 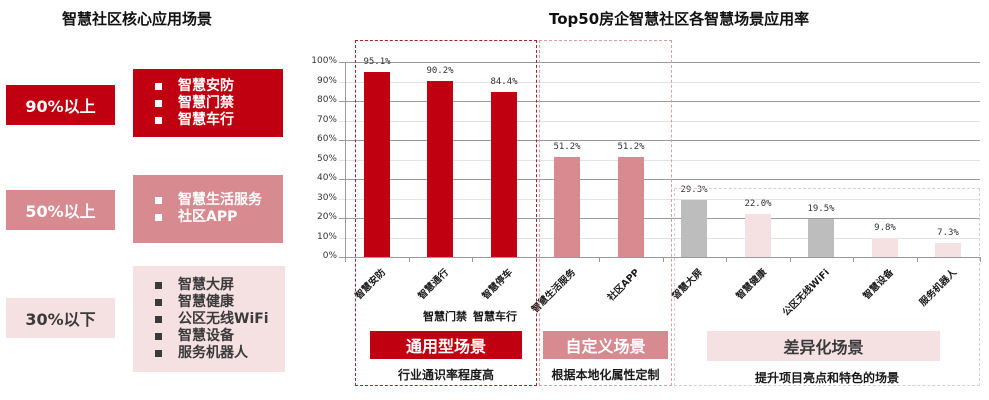 What do you see at coordinates (60, 210) in the screenshot?
I see `tier-label: 50%以上` at bounding box center [60, 210].